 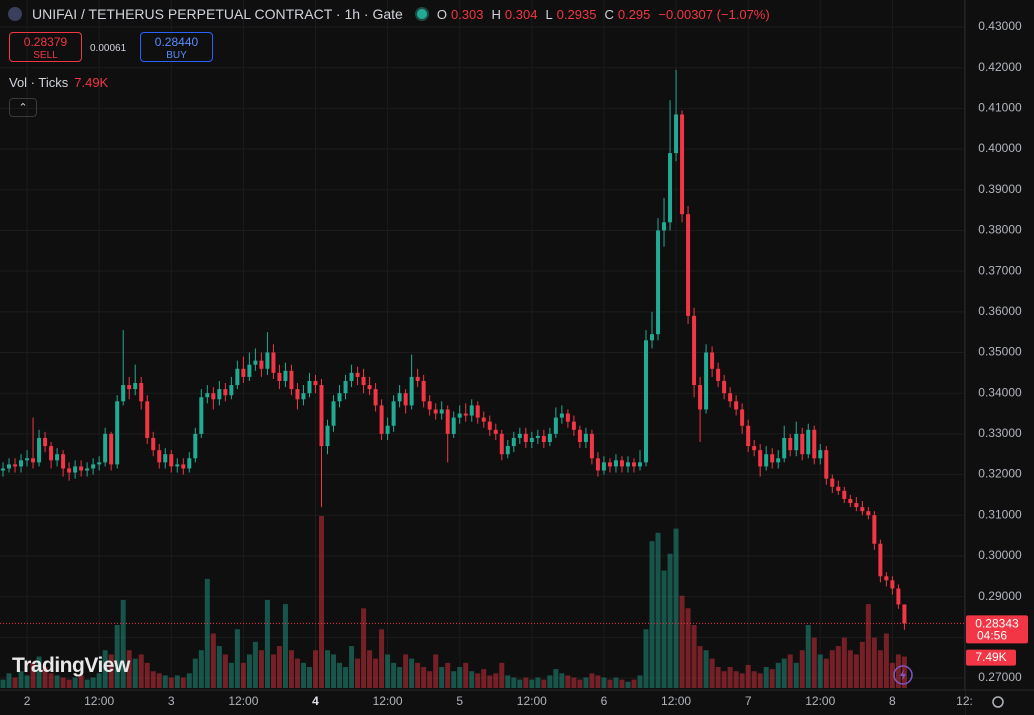 I want to click on spread: 0.00061, so click(x=108, y=48).